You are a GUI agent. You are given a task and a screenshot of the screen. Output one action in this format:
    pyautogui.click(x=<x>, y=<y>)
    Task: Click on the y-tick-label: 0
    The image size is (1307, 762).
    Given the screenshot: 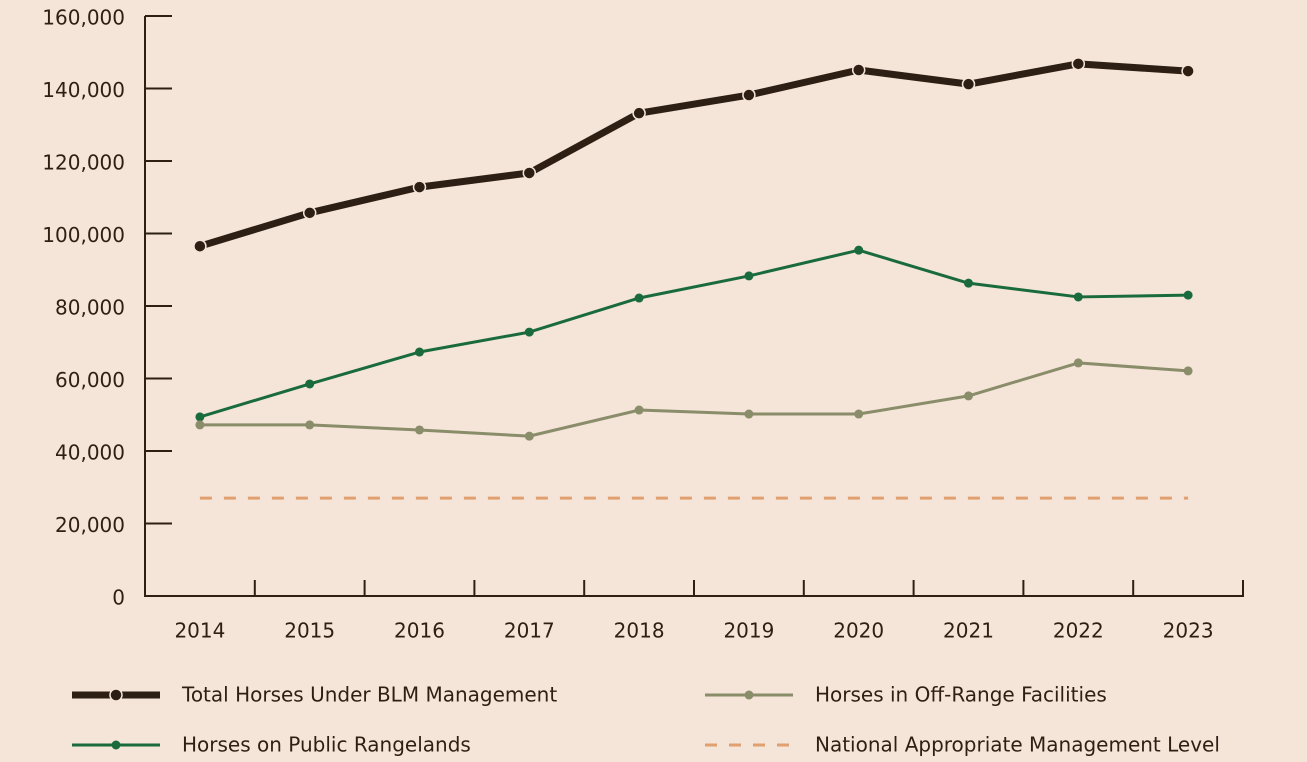 What is the action you would take?
    pyautogui.click(x=118, y=598)
    